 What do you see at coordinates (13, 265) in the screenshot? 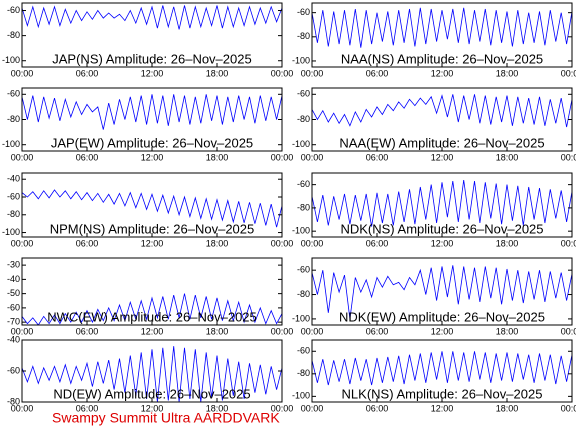
I see `y-tick-label: -30` at bounding box center [13, 265].